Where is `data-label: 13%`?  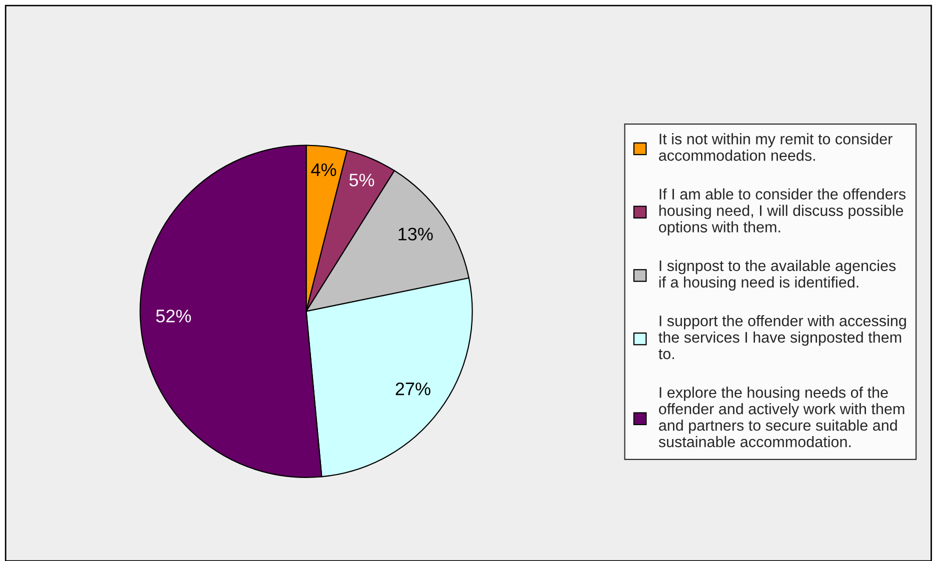 data-label: 13% is located at coordinates (415, 234).